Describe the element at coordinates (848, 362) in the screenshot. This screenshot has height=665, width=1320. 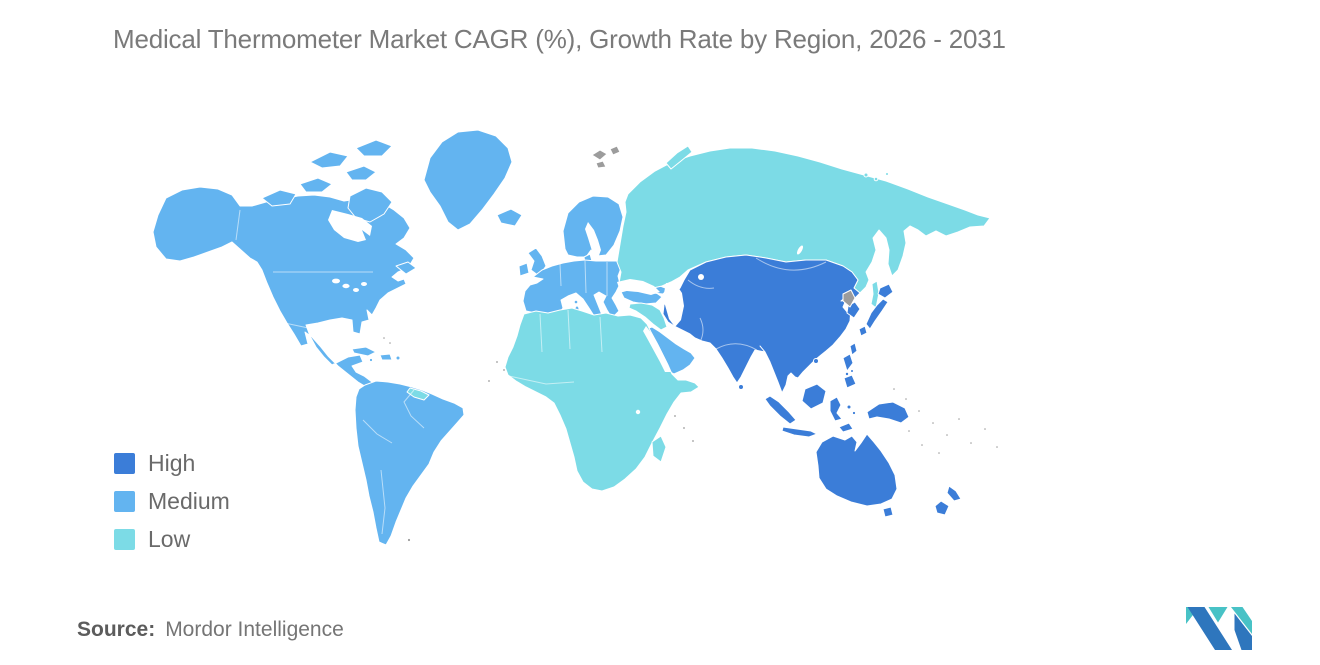
I see `luzon-shape` at that location.